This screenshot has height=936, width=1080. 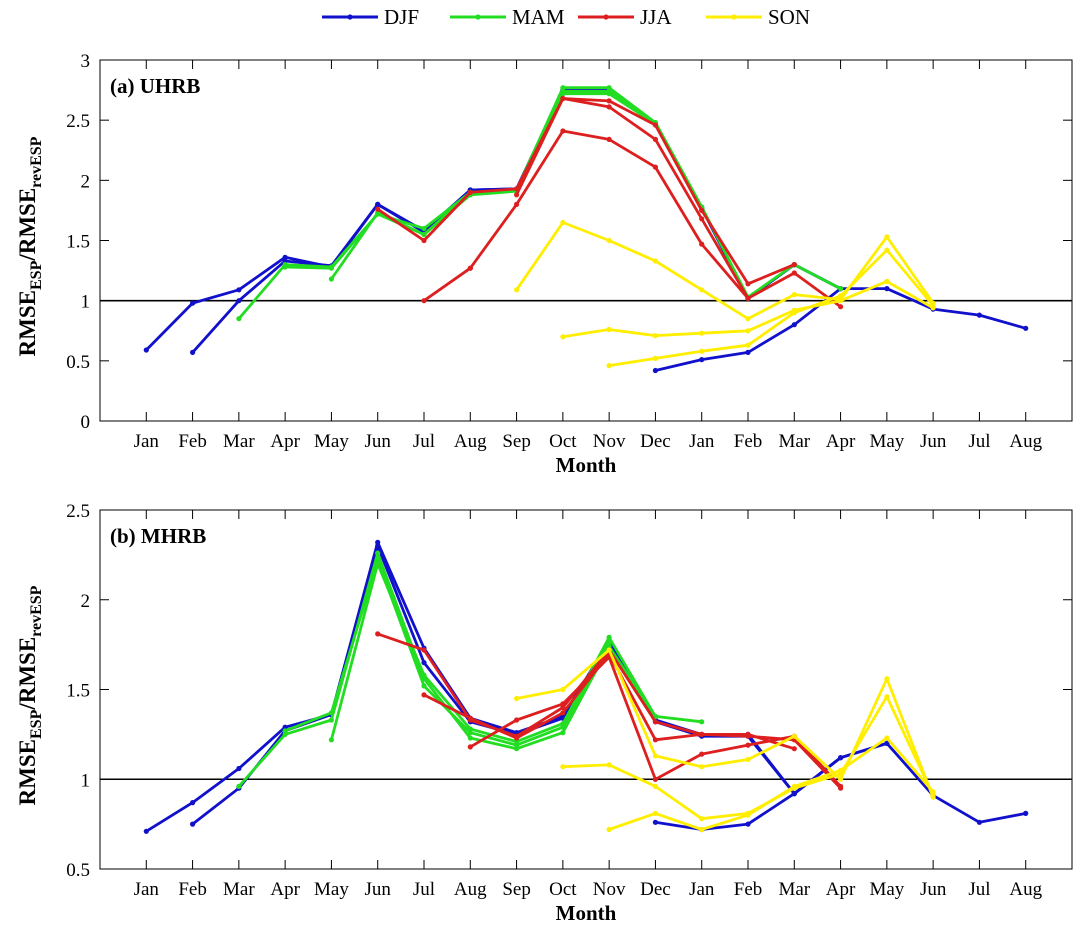 I want to click on y-tick-label: 0.5, so click(x=78, y=870).